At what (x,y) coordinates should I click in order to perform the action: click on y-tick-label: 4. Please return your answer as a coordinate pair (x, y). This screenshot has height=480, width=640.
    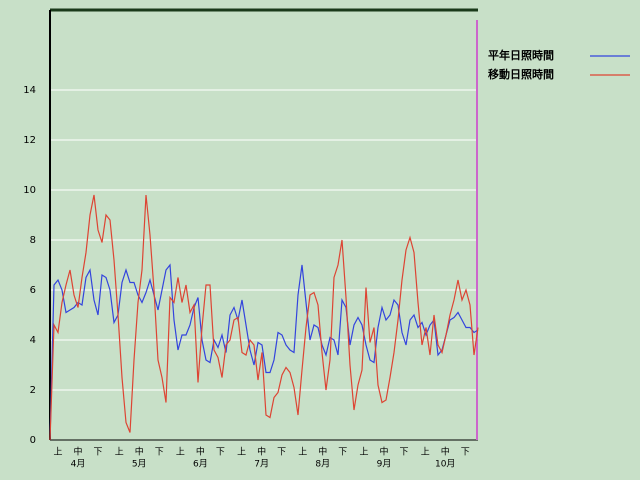
    Looking at the image, I should click on (33, 340).